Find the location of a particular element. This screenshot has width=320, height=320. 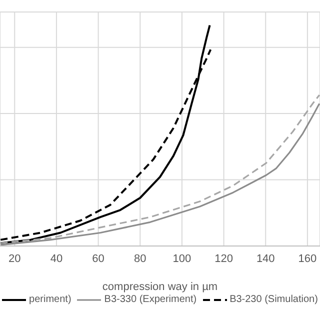

x-tick-label: 100 is located at coordinates (182, 258).